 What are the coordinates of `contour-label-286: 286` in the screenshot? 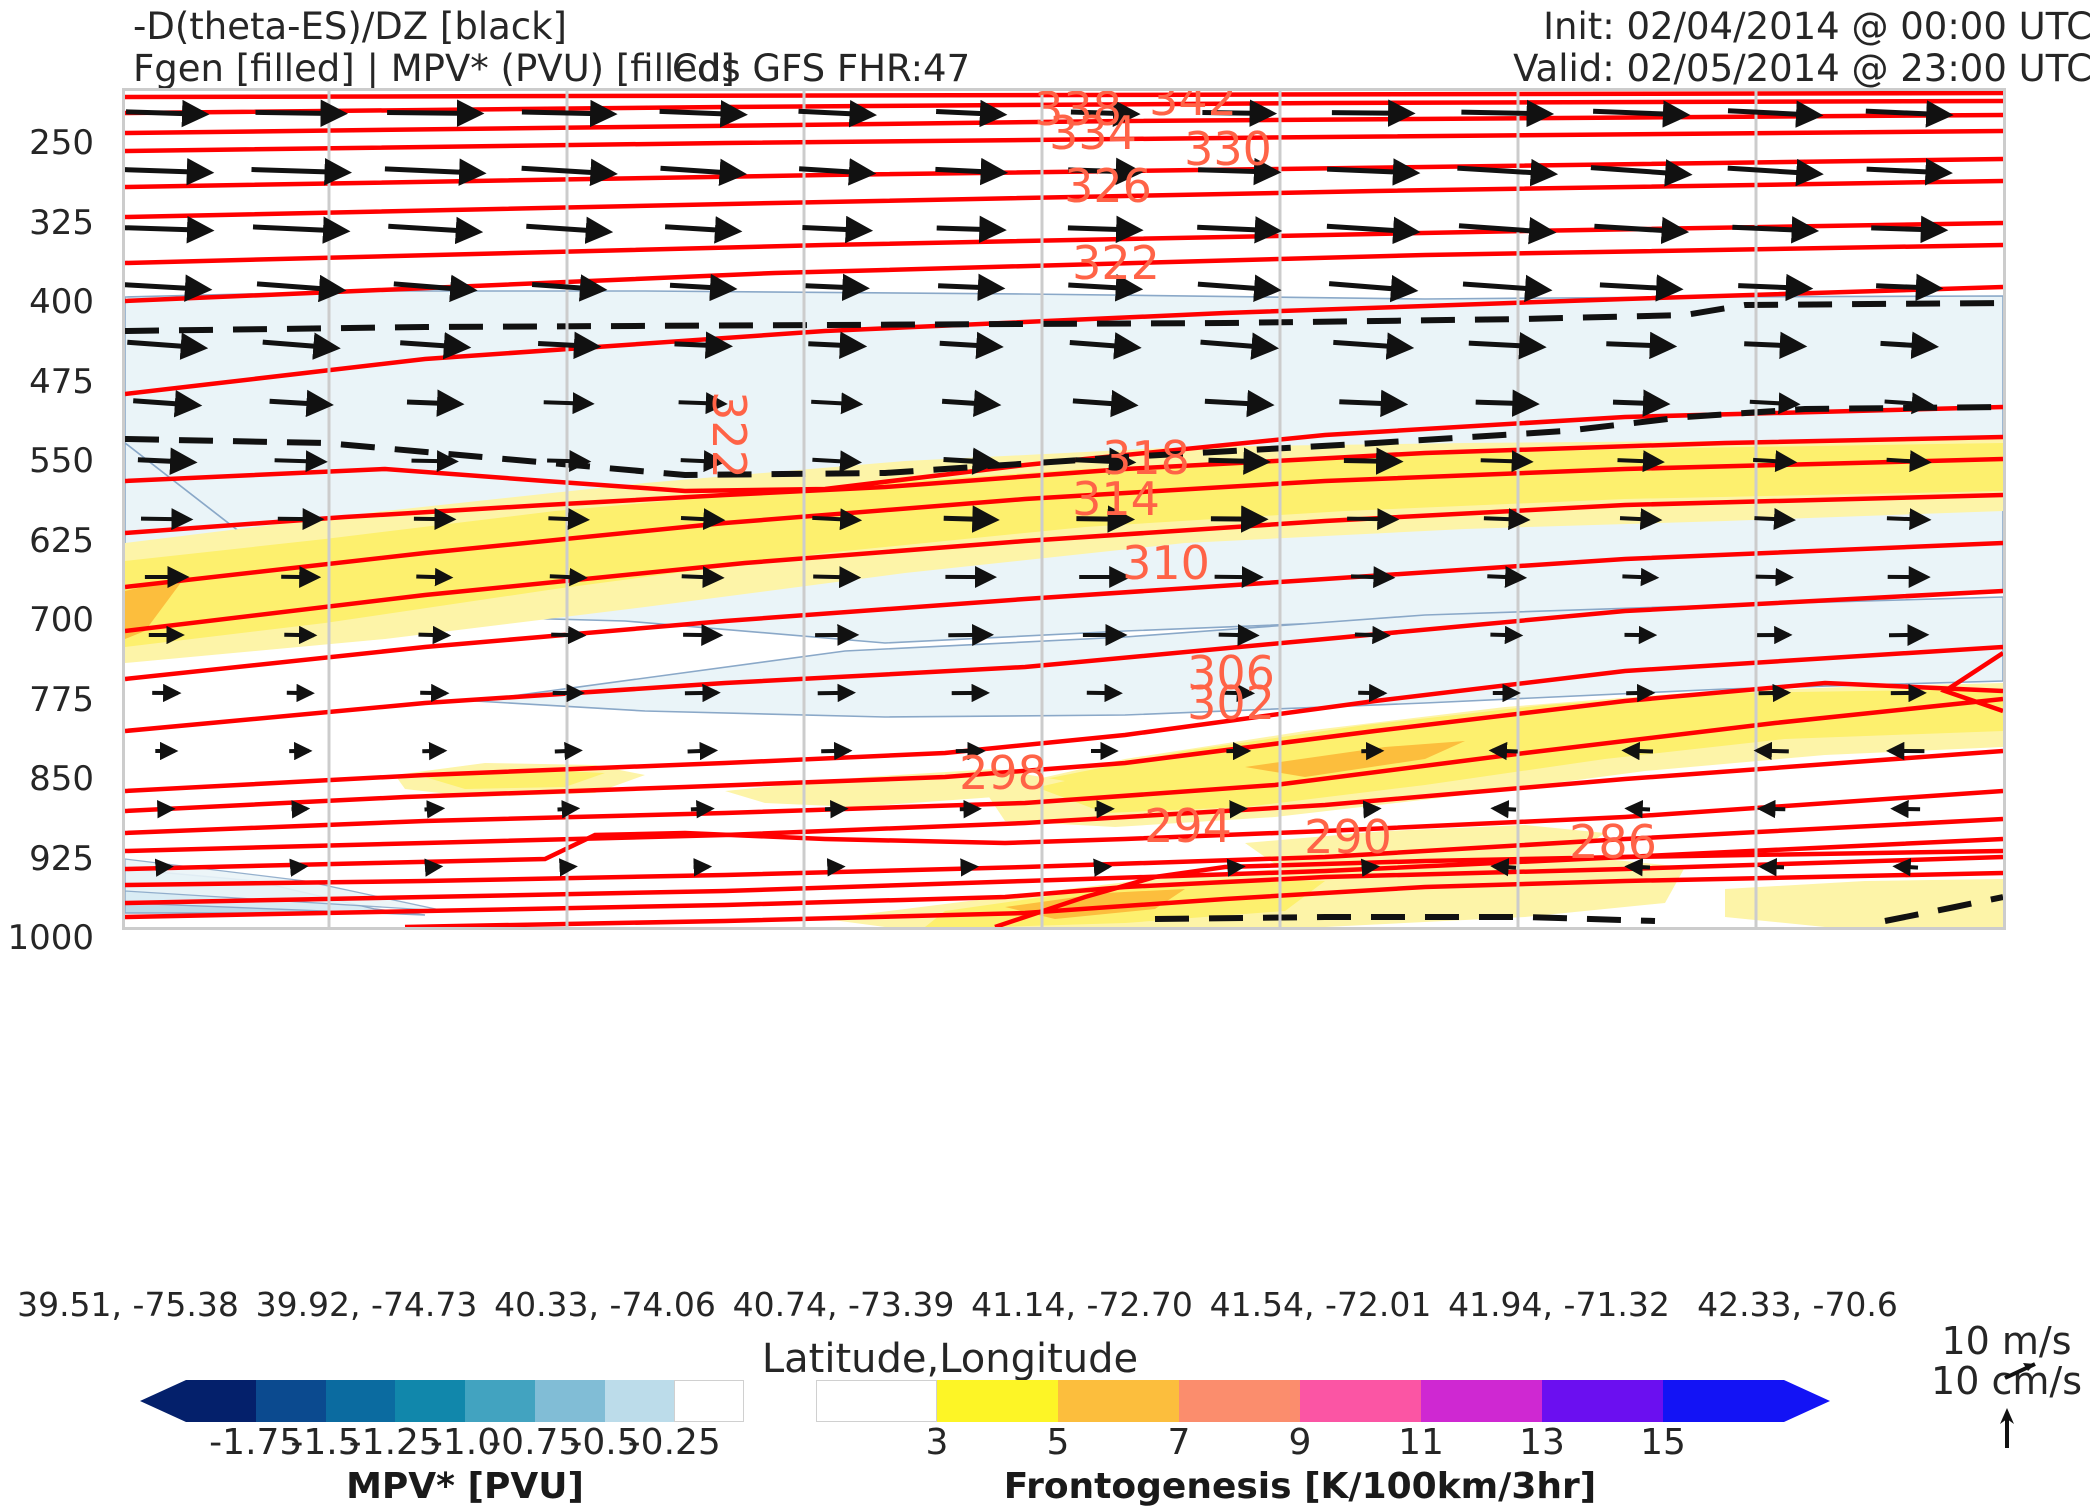 It's located at (1613, 842).